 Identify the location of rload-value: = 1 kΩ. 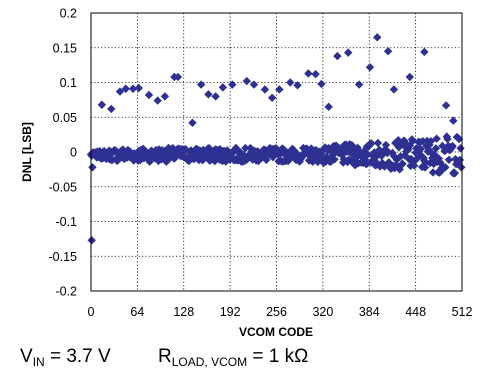
(278, 356).